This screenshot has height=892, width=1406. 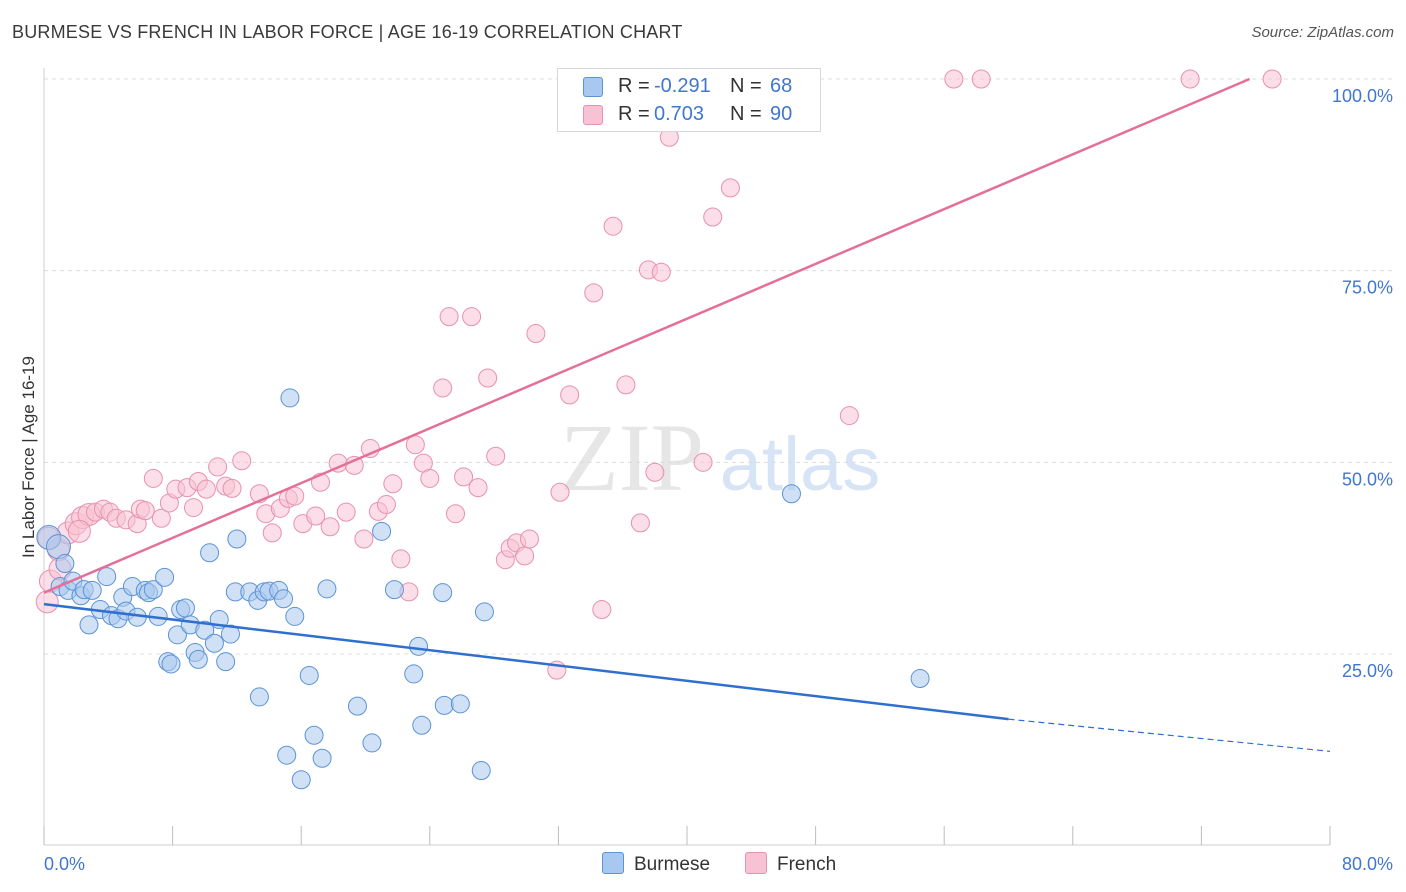 What do you see at coordinates (672, 864) in the screenshot?
I see `bottom-burmese-label: Burmese` at bounding box center [672, 864].